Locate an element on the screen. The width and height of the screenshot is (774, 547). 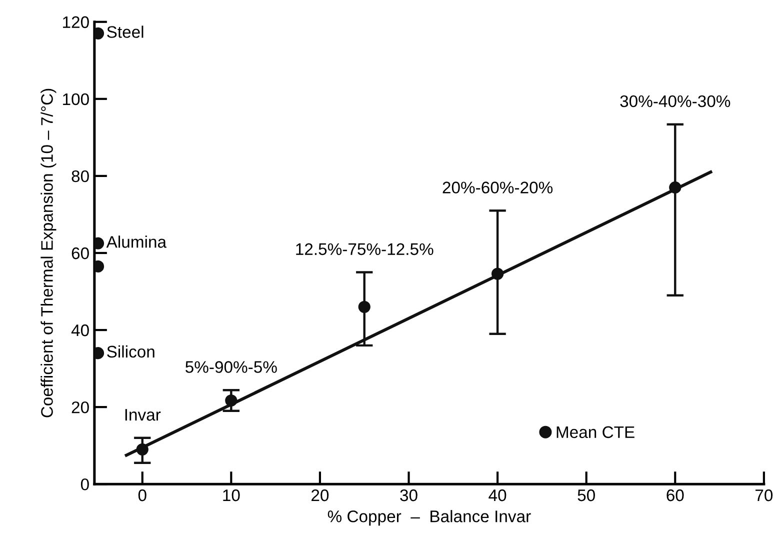
y-tick-label: 120 is located at coordinates (76, 22).